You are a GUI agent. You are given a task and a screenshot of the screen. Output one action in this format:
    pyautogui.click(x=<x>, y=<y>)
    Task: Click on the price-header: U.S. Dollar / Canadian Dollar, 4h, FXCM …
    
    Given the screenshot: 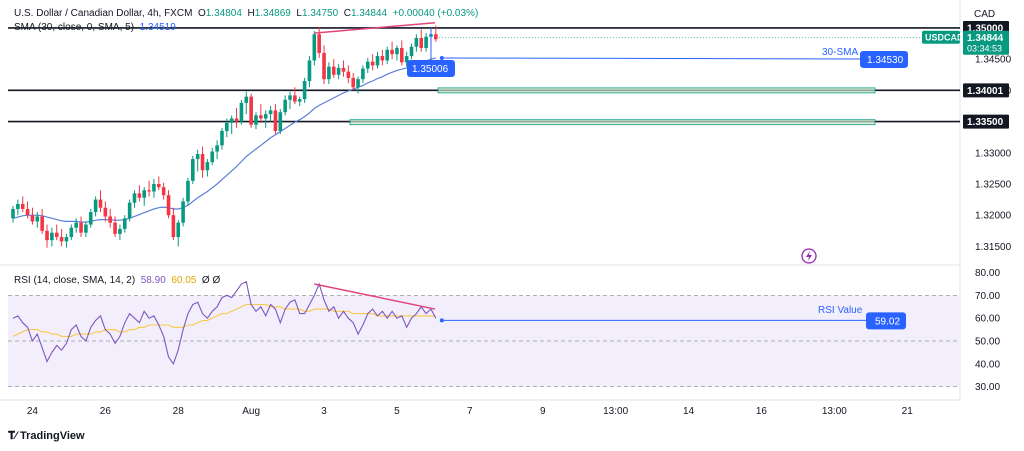 What is the action you would take?
    pyautogui.click(x=246, y=13)
    